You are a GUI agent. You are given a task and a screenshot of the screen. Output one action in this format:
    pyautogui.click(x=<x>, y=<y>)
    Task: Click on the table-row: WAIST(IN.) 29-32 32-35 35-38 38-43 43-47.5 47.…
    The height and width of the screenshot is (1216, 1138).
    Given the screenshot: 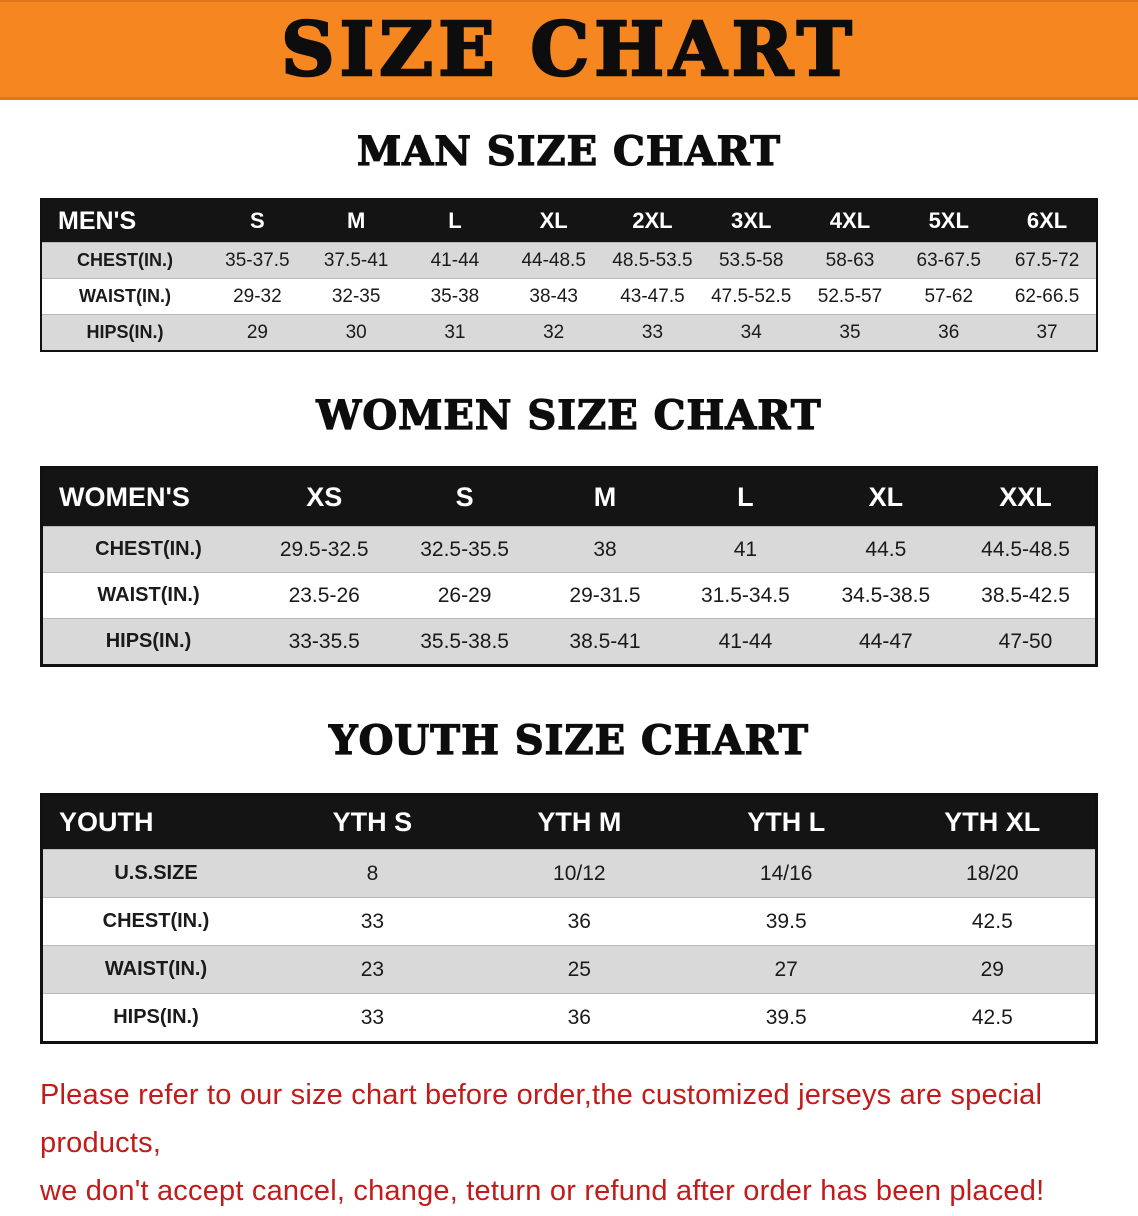 What is the action you would take?
    pyautogui.click(x=569, y=296)
    